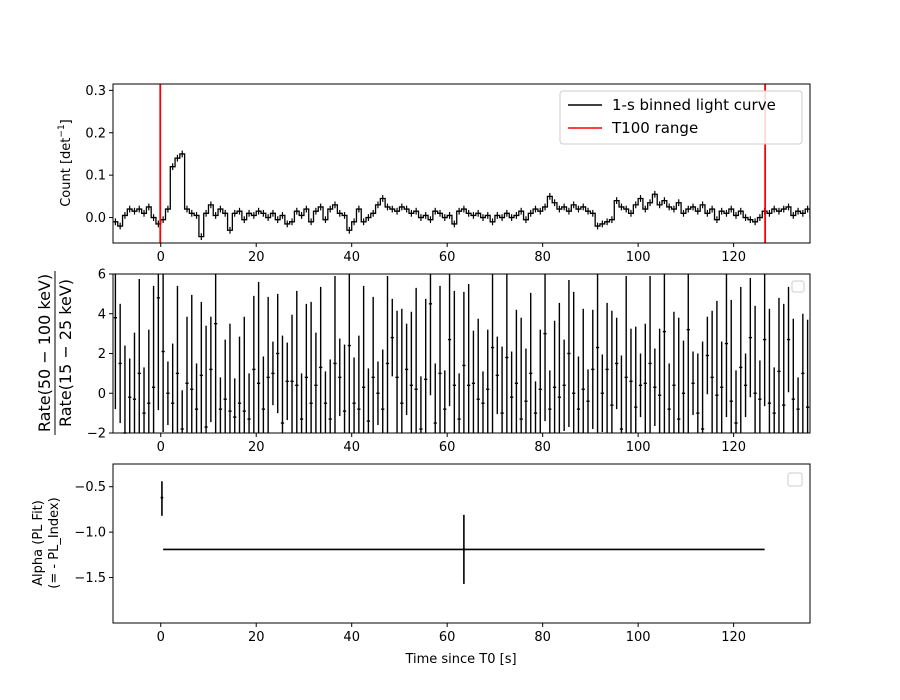 This screenshot has width=900, height=700. Describe the element at coordinates (95, 133) in the screenshot. I see `light-curve-y-tick-label: 0.2` at that location.